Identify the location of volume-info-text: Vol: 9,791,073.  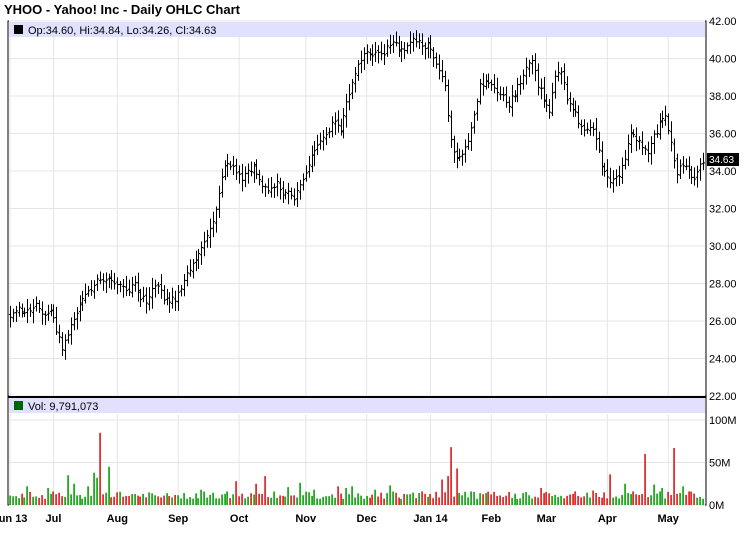
(63, 407).